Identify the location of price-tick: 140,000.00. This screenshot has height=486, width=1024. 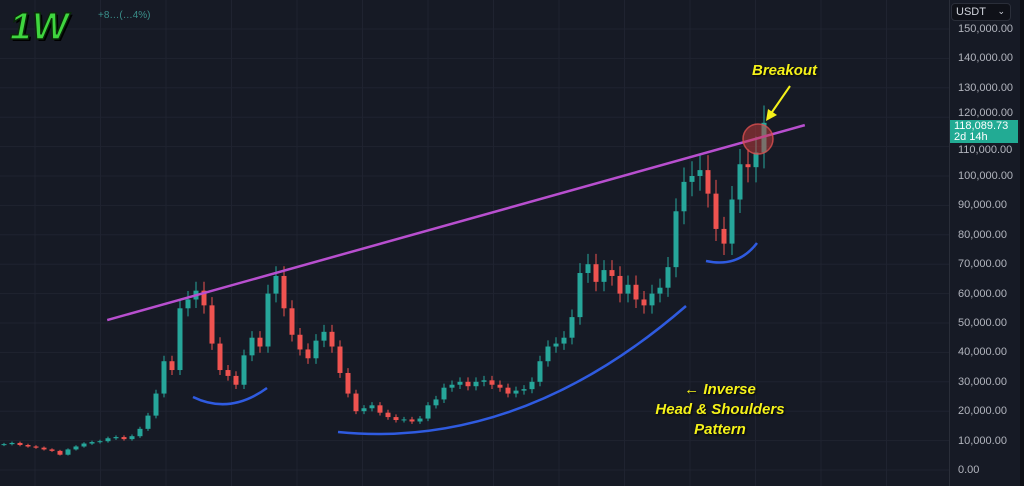
(986, 58).